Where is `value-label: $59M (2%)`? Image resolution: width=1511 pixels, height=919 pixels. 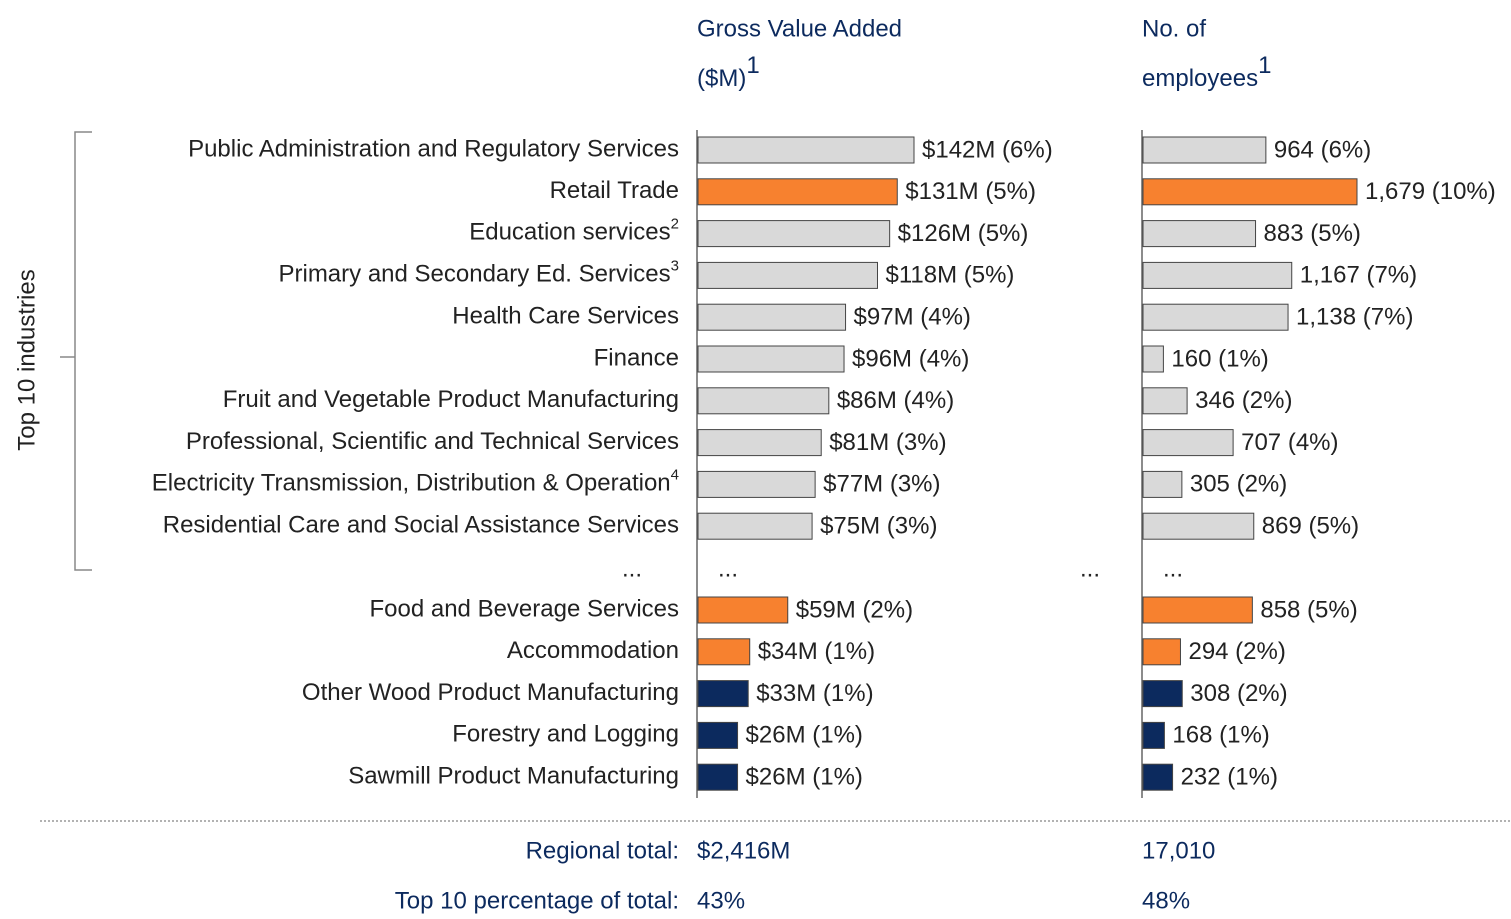
value-label: $59M (2%) is located at coordinates (854, 609).